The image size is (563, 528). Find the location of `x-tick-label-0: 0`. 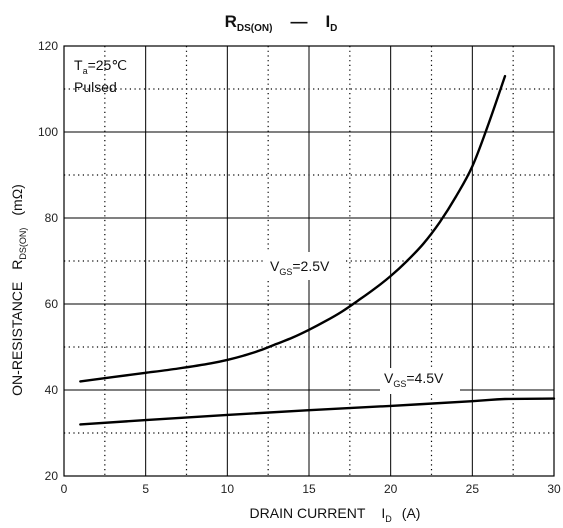

x-tick-label-0: 0 is located at coordinates (64, 489).